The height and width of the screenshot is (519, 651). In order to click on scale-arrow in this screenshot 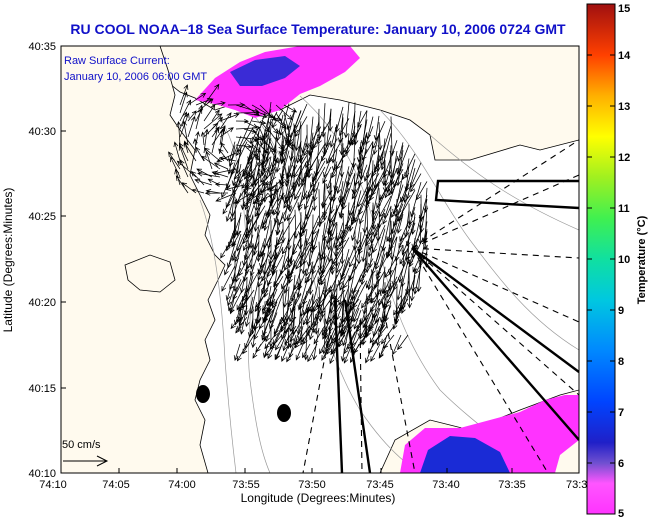, I will do `click(86, 461)`.